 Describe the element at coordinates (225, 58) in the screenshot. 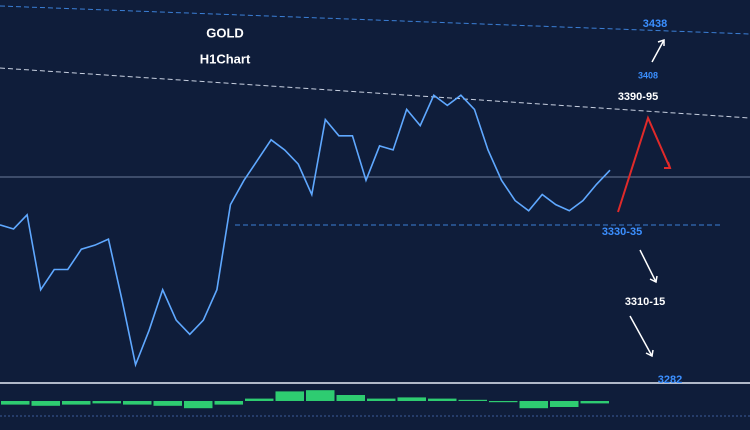

I see `chart-subtitle: H1Chart` at that location.